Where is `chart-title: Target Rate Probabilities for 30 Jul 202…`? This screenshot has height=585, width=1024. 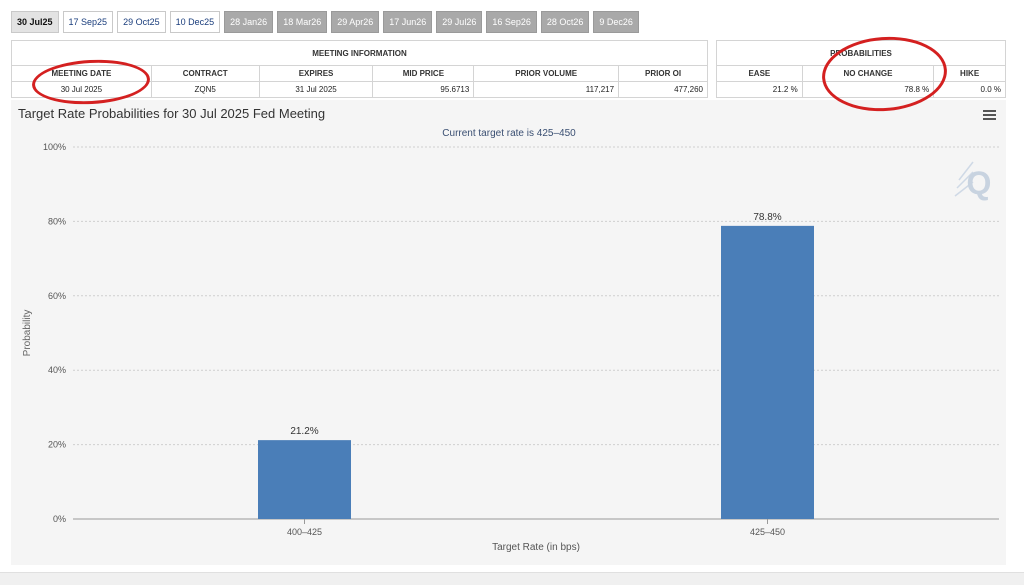 chart-title: Target Rate Probabilities for 30 Jul 202… is located at coordinates (171, 113).